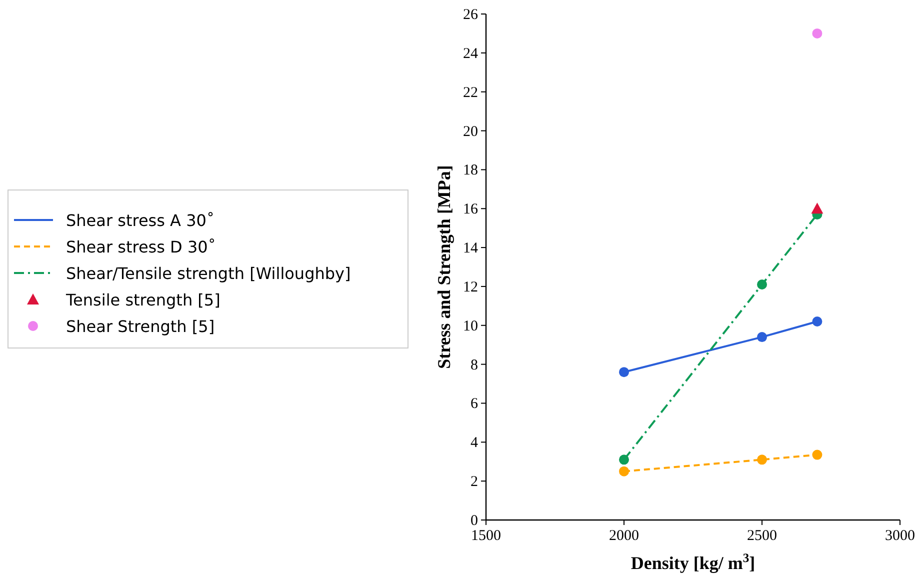 The height and width of the screenshot is (577, 919). I want to click on x-tick-label: 3000, so click(900, 536).